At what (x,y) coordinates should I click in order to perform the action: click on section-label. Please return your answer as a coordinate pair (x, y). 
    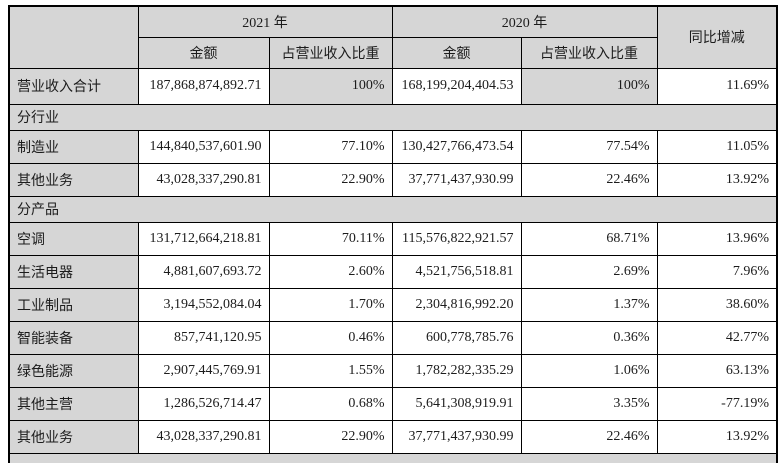
    Looking at the image, I should click on (393, 457).